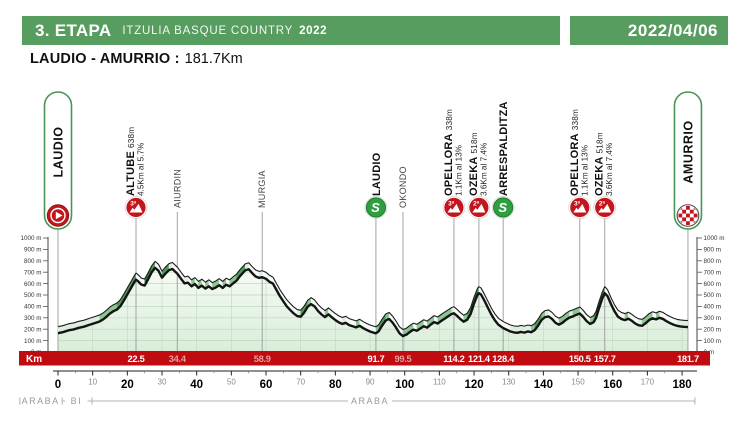 The height and width of the screenshot is (421, 750). I want to click on finish-town-label: AMURRIO, so click(688, 151).